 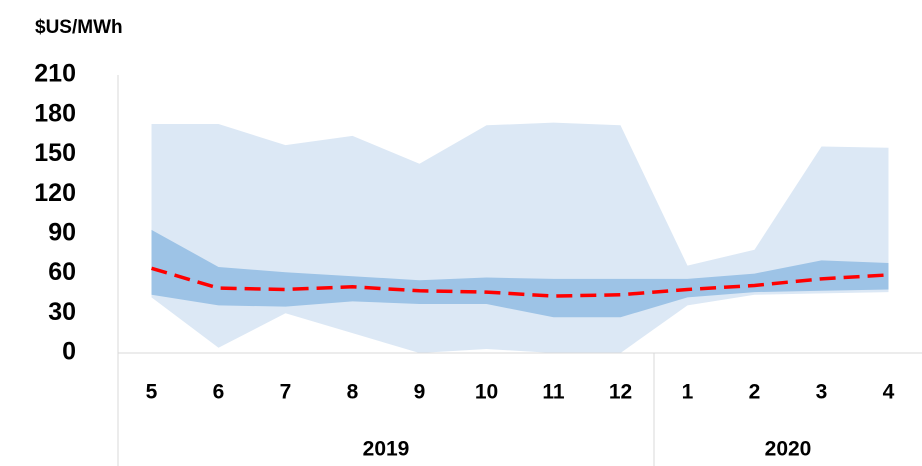 I want to click on x-tick-label: 4, so click(x=889, y=392).